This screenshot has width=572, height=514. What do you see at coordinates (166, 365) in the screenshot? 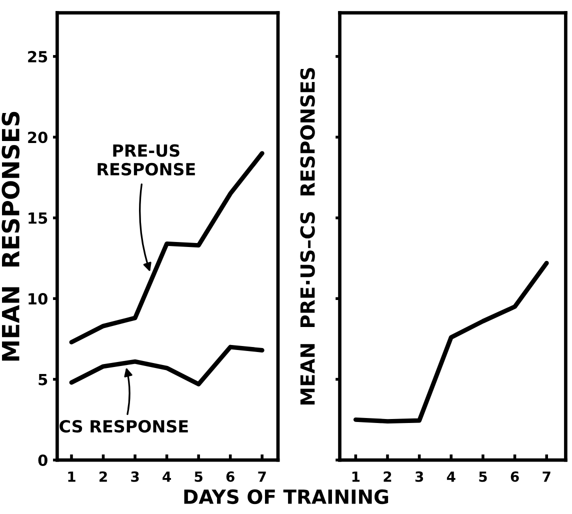
I see `line-series` at bounding box center [166, 365].